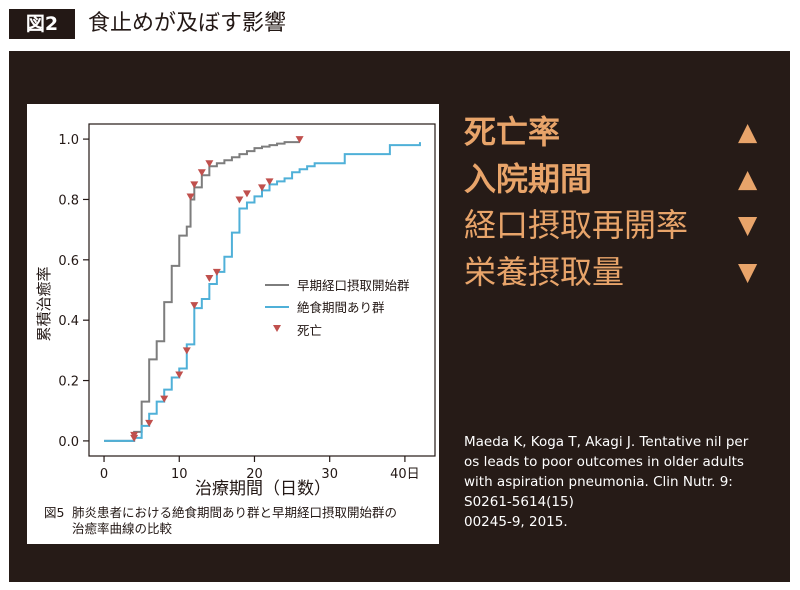 The height and width of the screenshot is (590, 800). What do you see at coordinates (519, 502) in the screenshot?
I see `reference-line: S0261-5614(15)` at bounding box center [519, 502].